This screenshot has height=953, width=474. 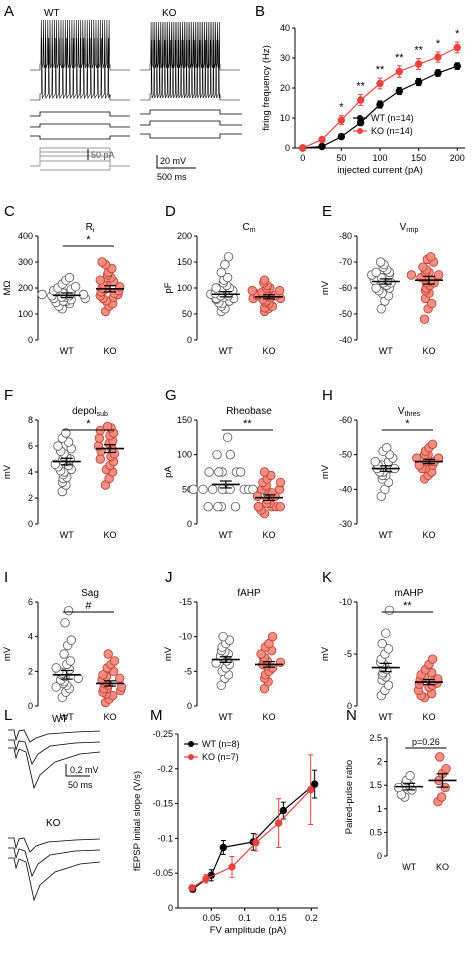 What do you see at coordinates (345, 262) in the screenshot?
I see `y-tick-label: -70` at bounding box center [345, 262].